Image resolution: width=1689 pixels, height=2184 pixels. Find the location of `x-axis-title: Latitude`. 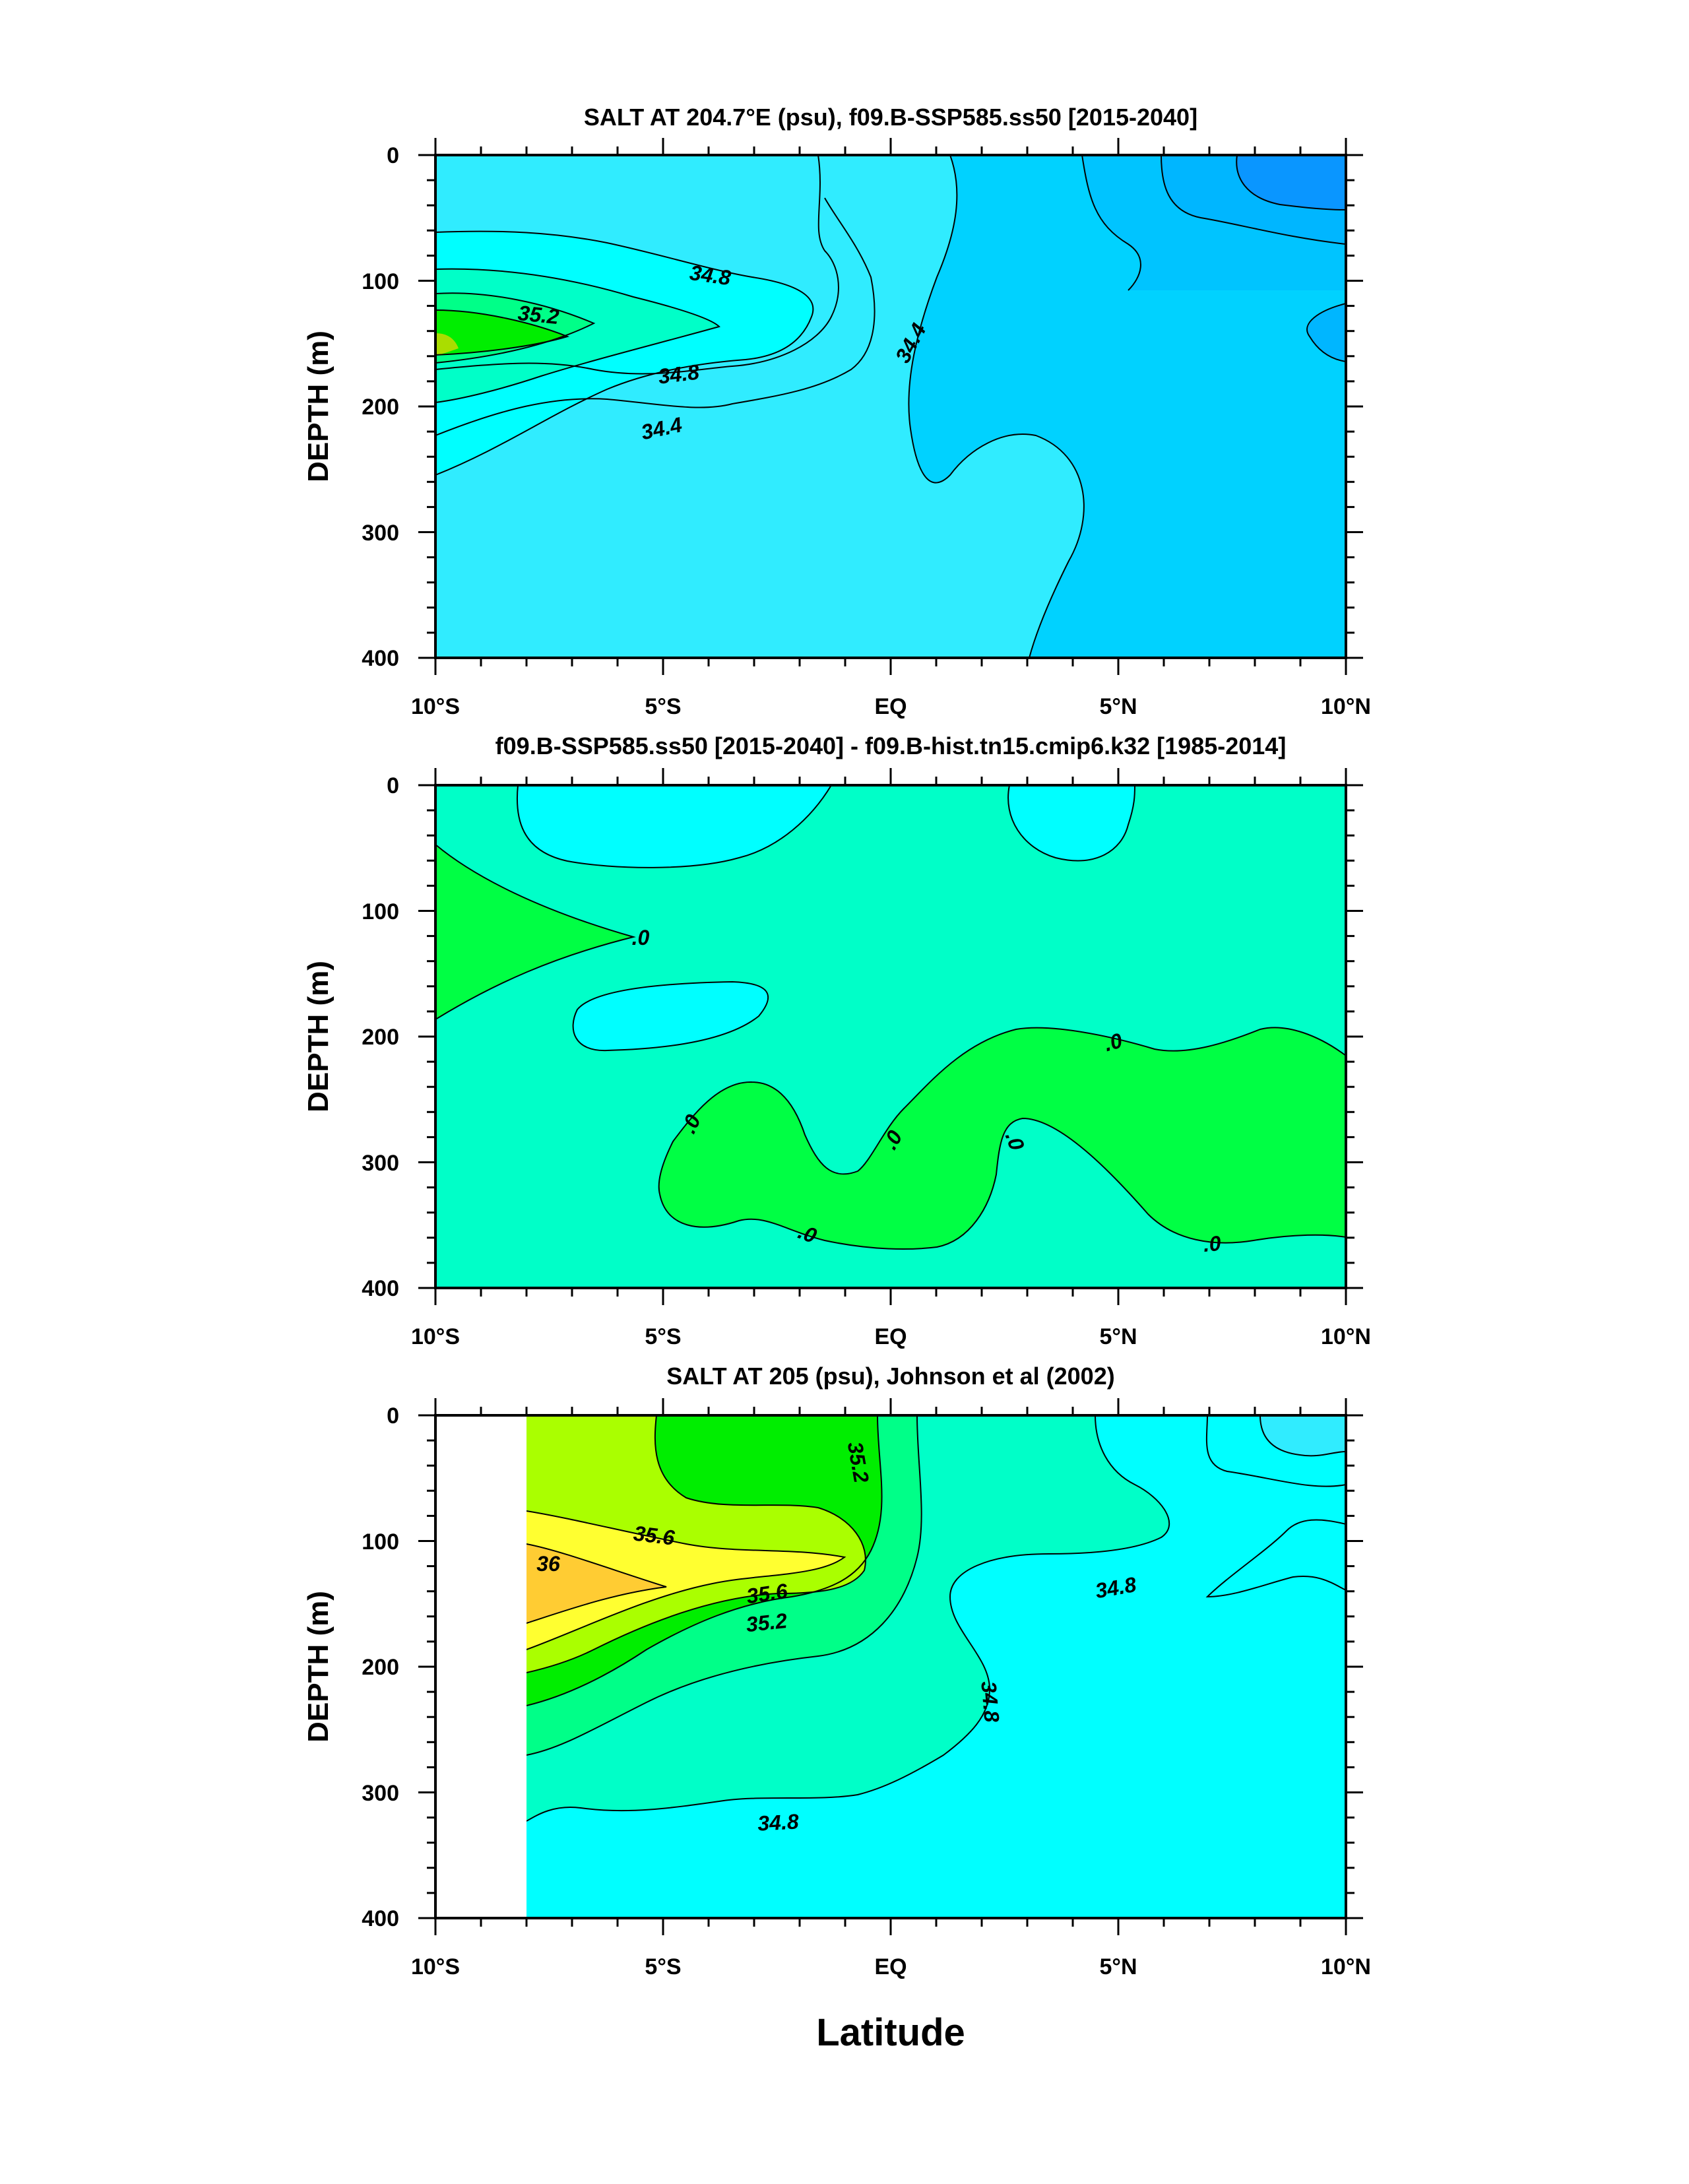

x-axis-title: Latitude is located at coordinates (891, 2032).